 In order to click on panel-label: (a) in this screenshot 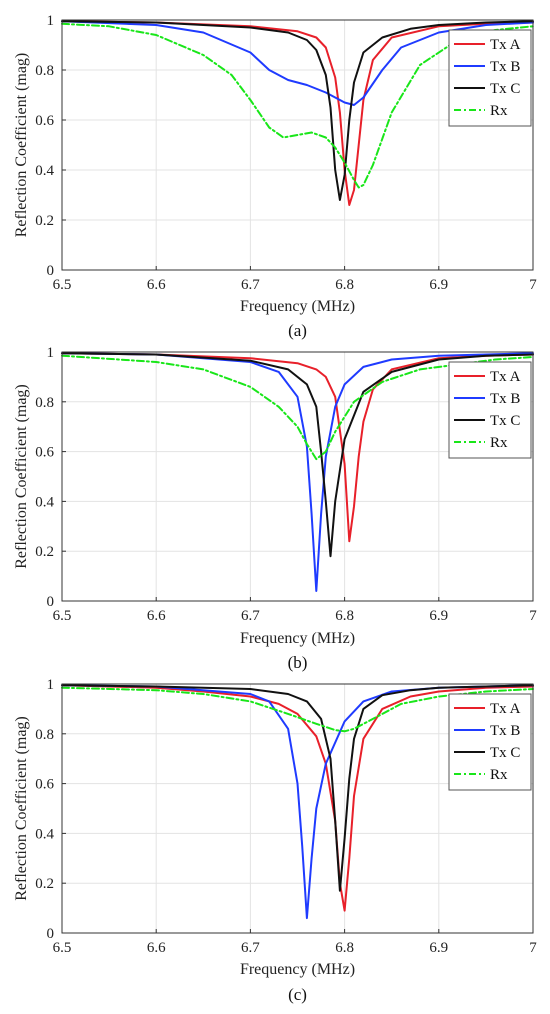, I will do `click(297, 330)`.